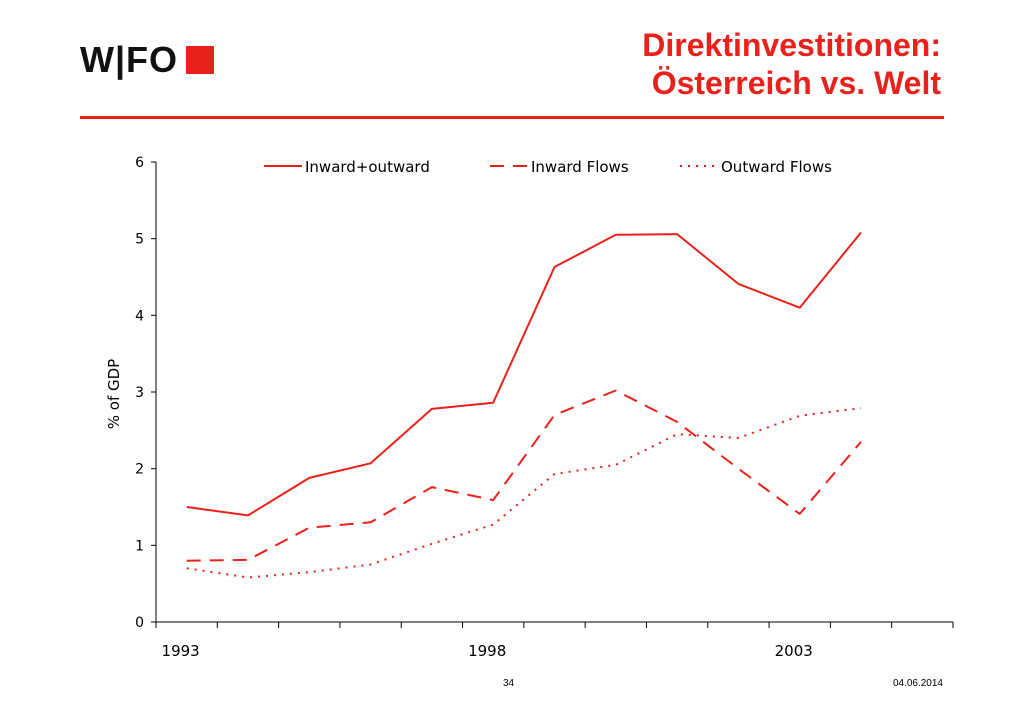  What do you see at coordinates (200, 60) in the screenshot?
I see `logo-square-icon` at bounding box center [200, 60].